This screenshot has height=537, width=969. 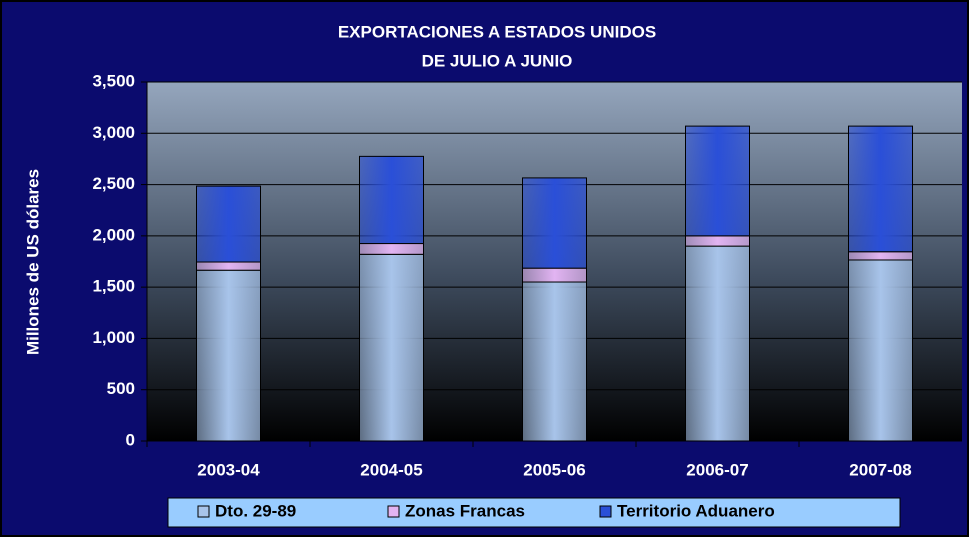 I want to click on x-tick-label: 2004-05, so click(x=391, y=469).